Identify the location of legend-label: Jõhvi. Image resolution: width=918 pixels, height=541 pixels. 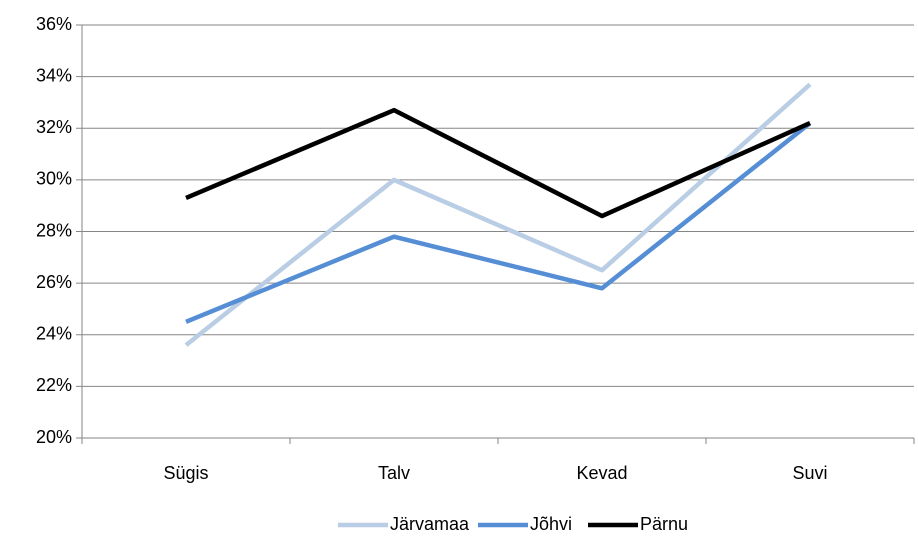
(551, 524).